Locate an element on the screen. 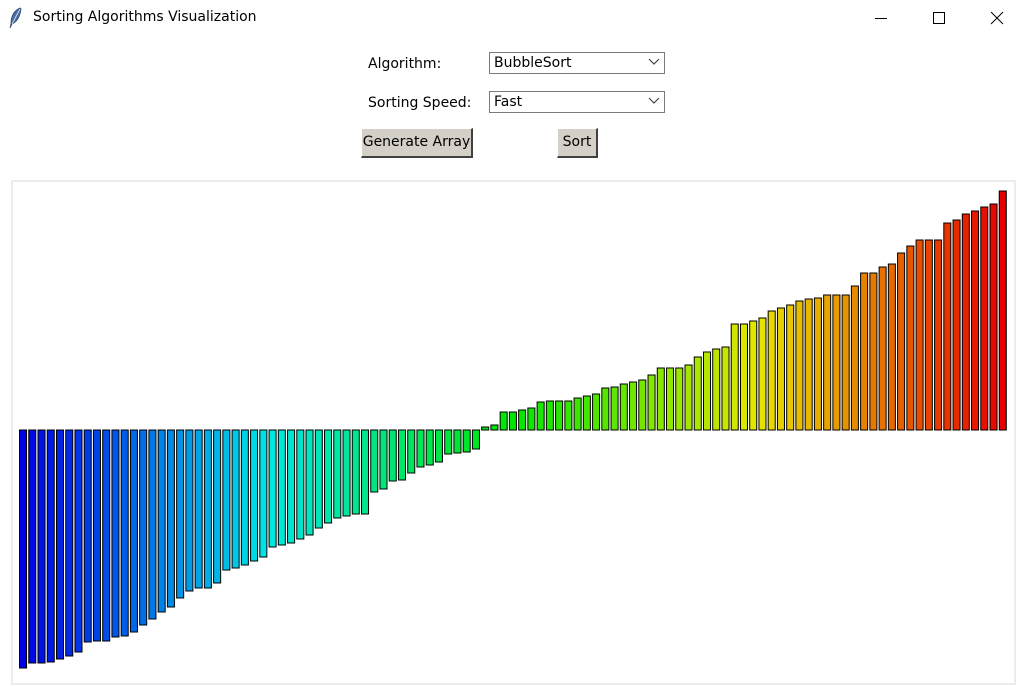 The height and width of the screenshot is (686, 1027). window-title: Sorting Algorithms Visualization is located at coordinates (145, 17).